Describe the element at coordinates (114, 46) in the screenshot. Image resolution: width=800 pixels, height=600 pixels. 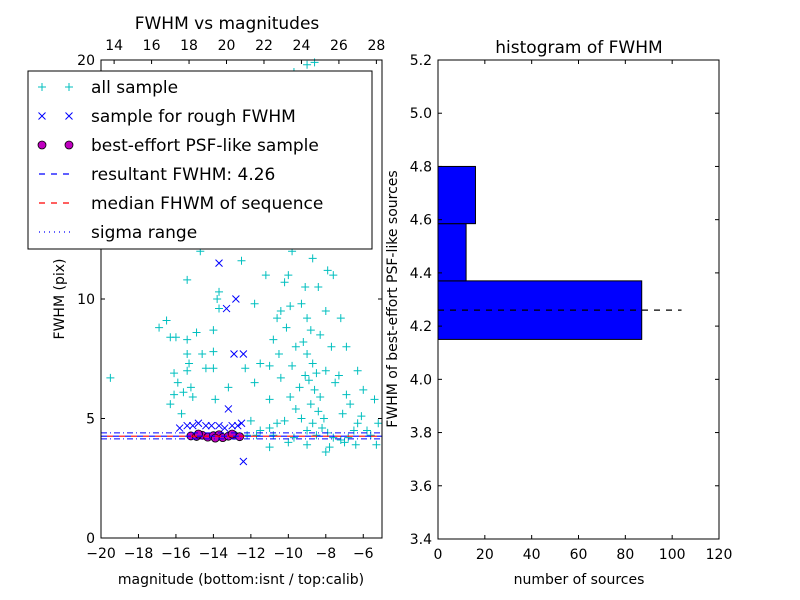
I see `top-x-tick-label: 14` at that location.